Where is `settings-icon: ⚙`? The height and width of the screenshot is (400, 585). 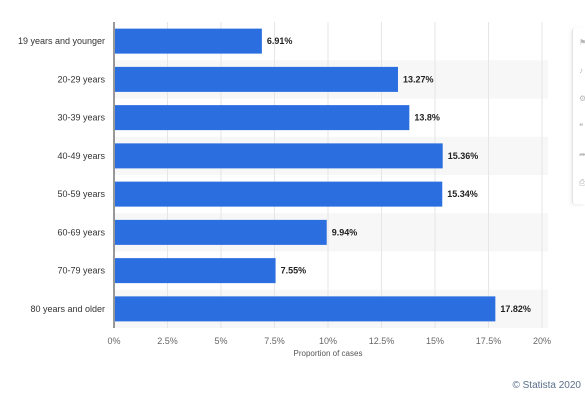 settings-icon: ⚙ is located at coordinates (582, 98).